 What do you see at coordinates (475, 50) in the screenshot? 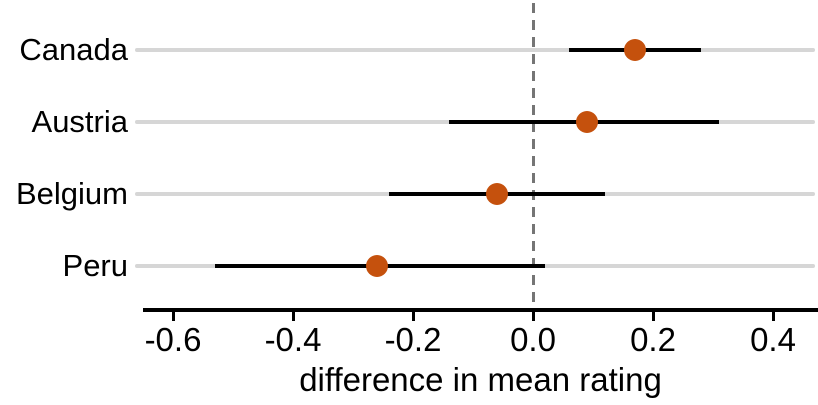
I see `category-gridline` at bounding box center [475, 50].